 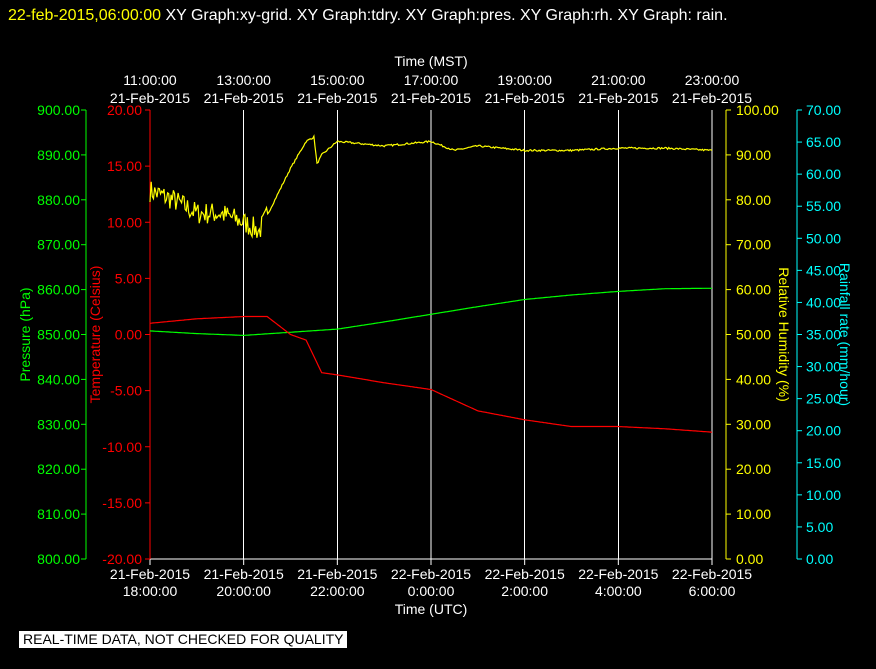 I want to click on pressure-tick-label: 860.00, so click(x=58, y=290).